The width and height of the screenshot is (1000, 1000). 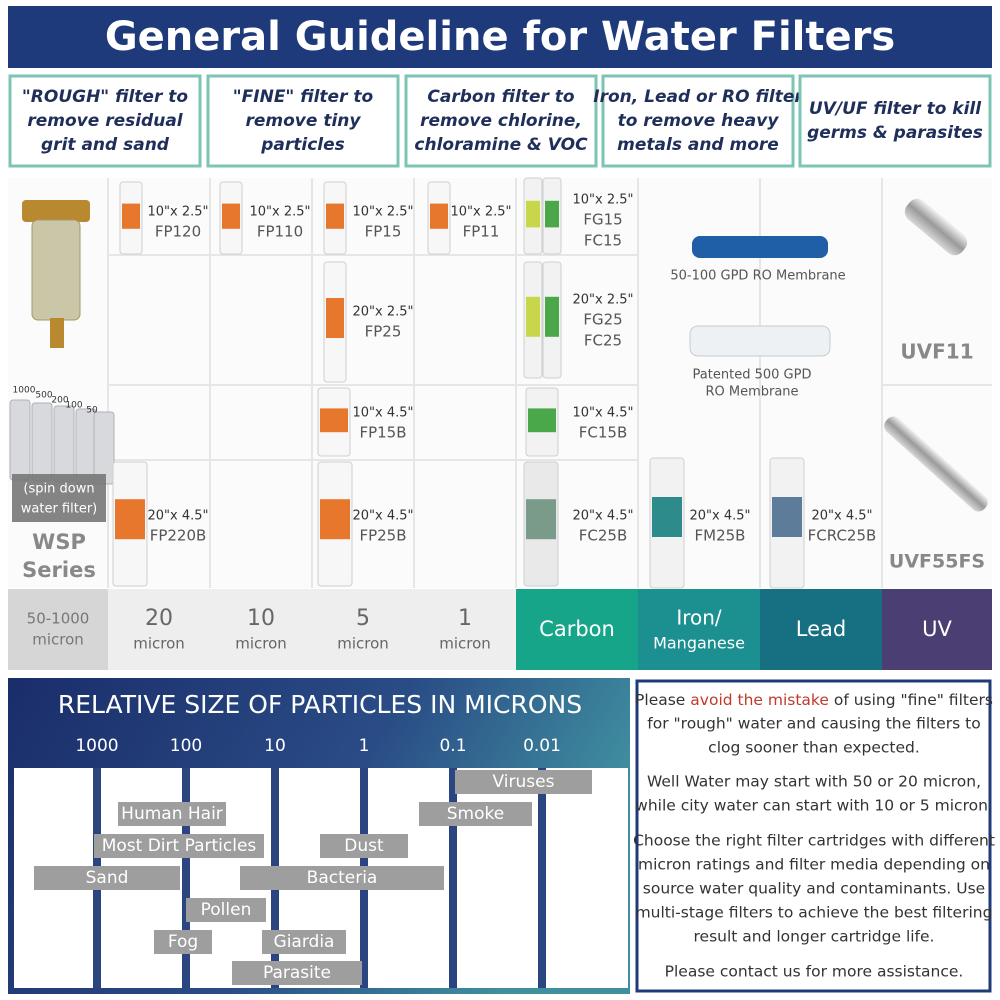 What do you see at coordinates (699, 643) in the screenshot?
I see `rating-unit: Manganese` at bounding box center [699, 643].